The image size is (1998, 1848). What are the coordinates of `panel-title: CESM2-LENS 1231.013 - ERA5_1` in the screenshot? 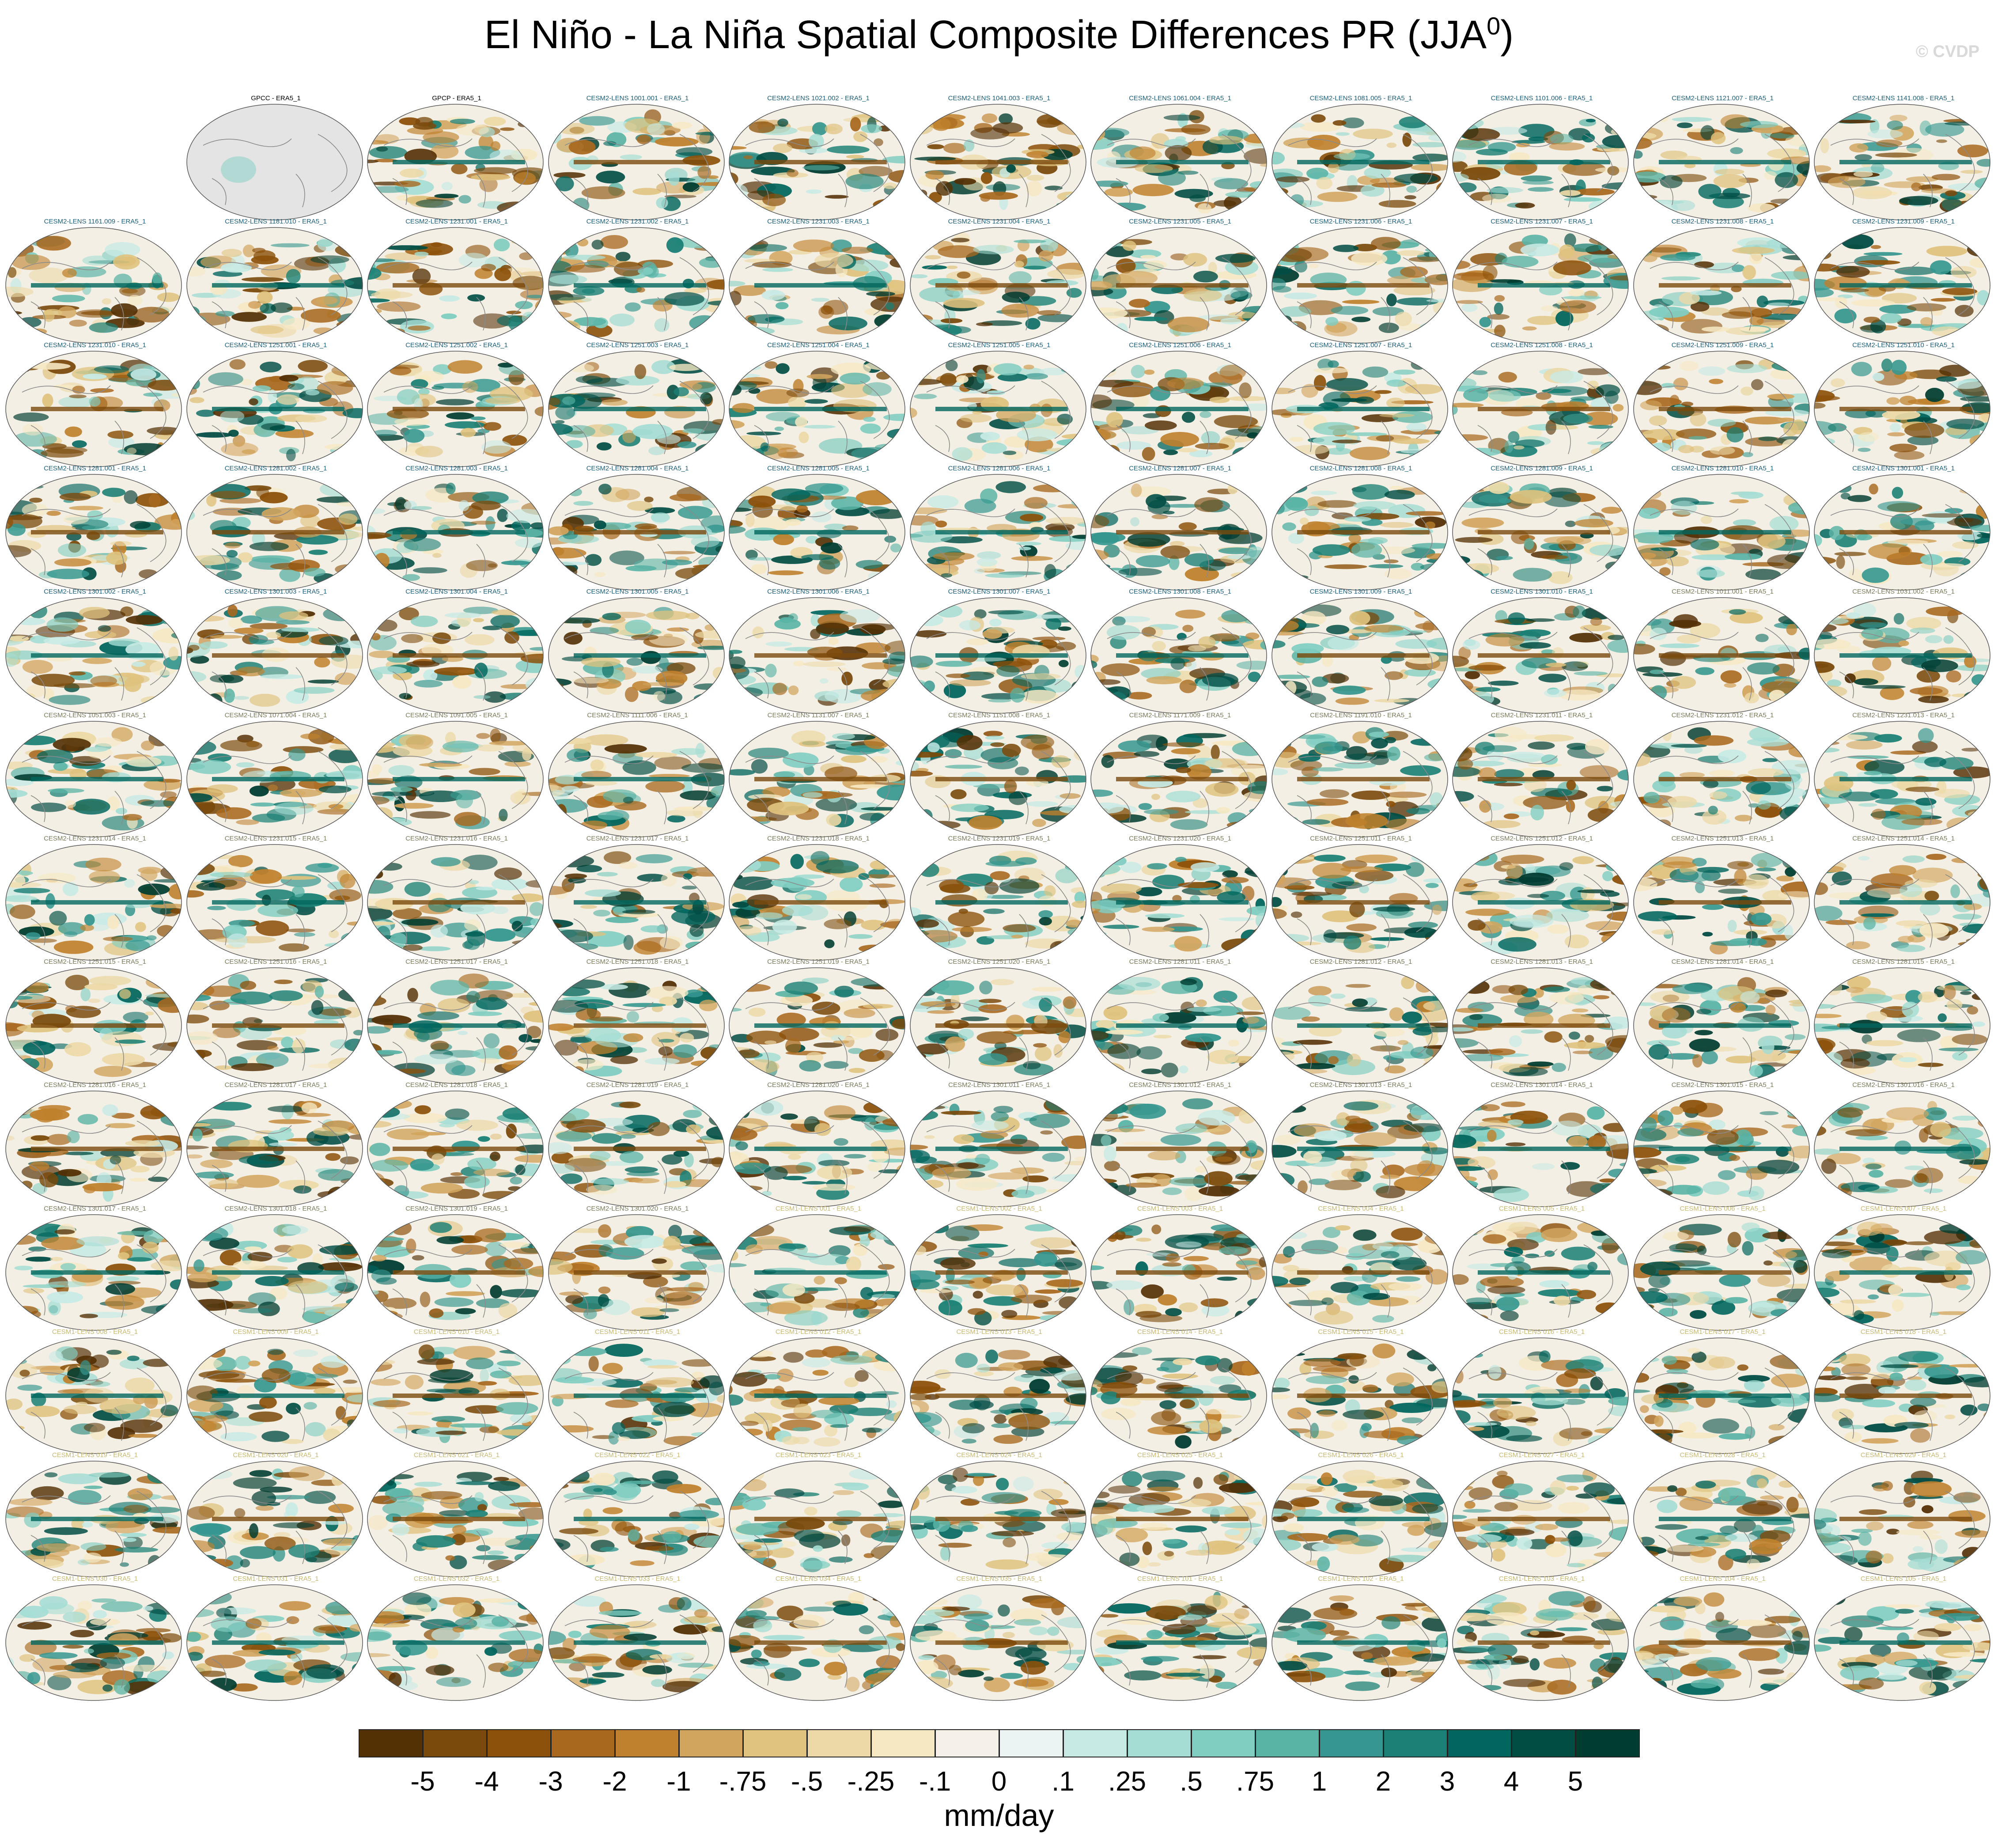 It's located at (1903, 715).